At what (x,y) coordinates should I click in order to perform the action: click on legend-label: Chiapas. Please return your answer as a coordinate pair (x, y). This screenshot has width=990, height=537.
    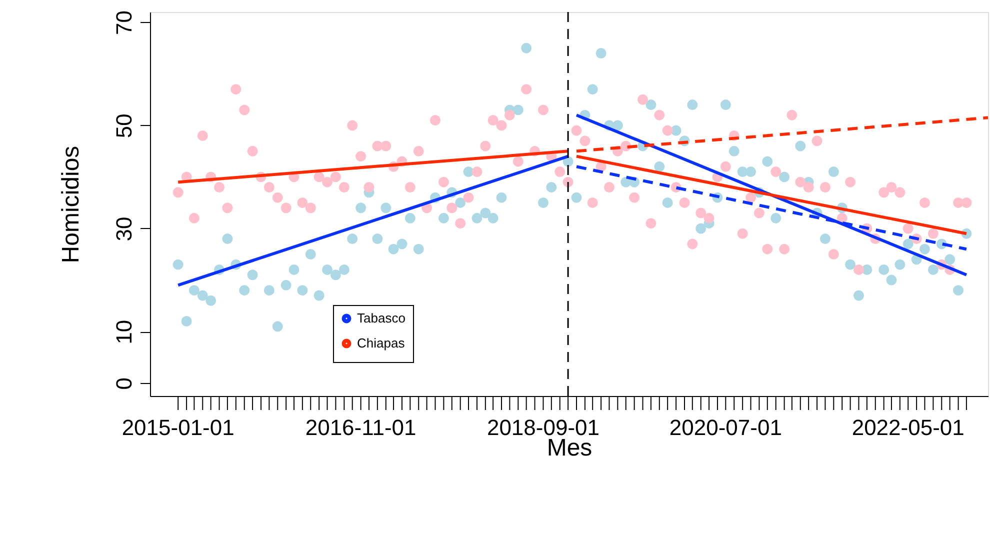
    Looking at the image, I should click on (381, 343).